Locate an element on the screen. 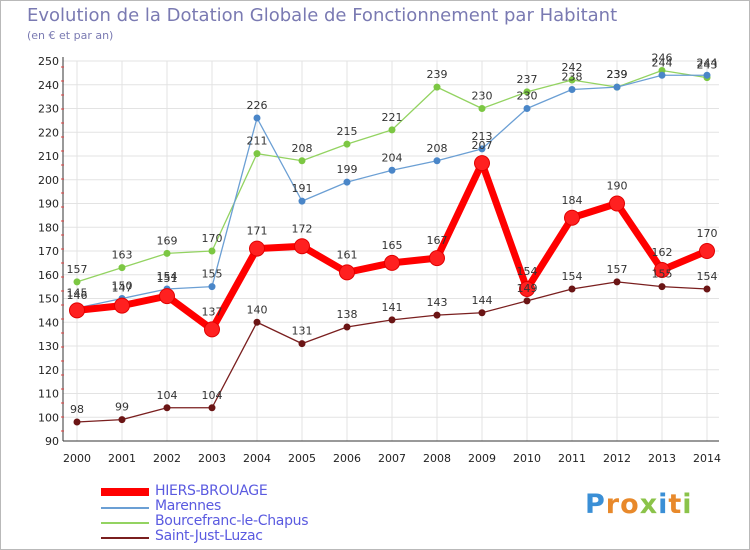 The width and height of the screenshot is (750, 550). y-tick-label-130: 130 is located at coordinates (48, 346).